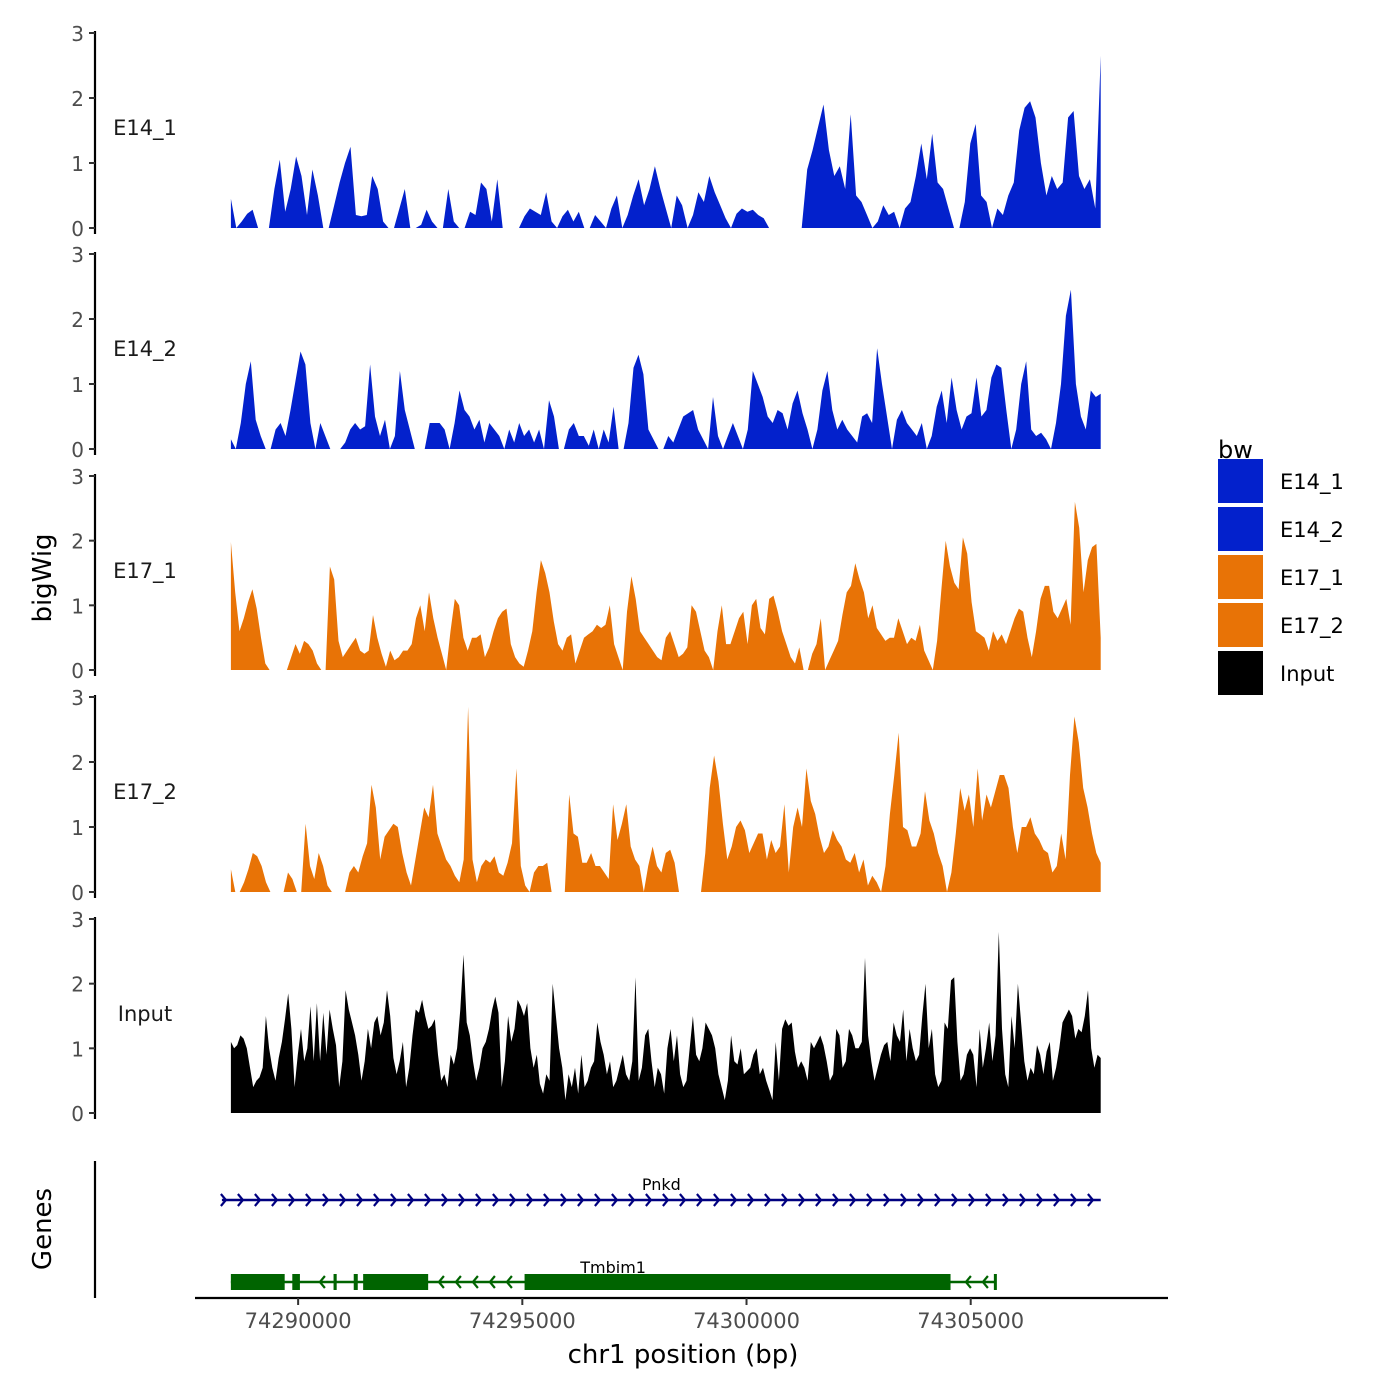 This screenshot has height=1400, width=1400. I want to click on legend-entry-E17_1: E17_1, so click(1281, 577).